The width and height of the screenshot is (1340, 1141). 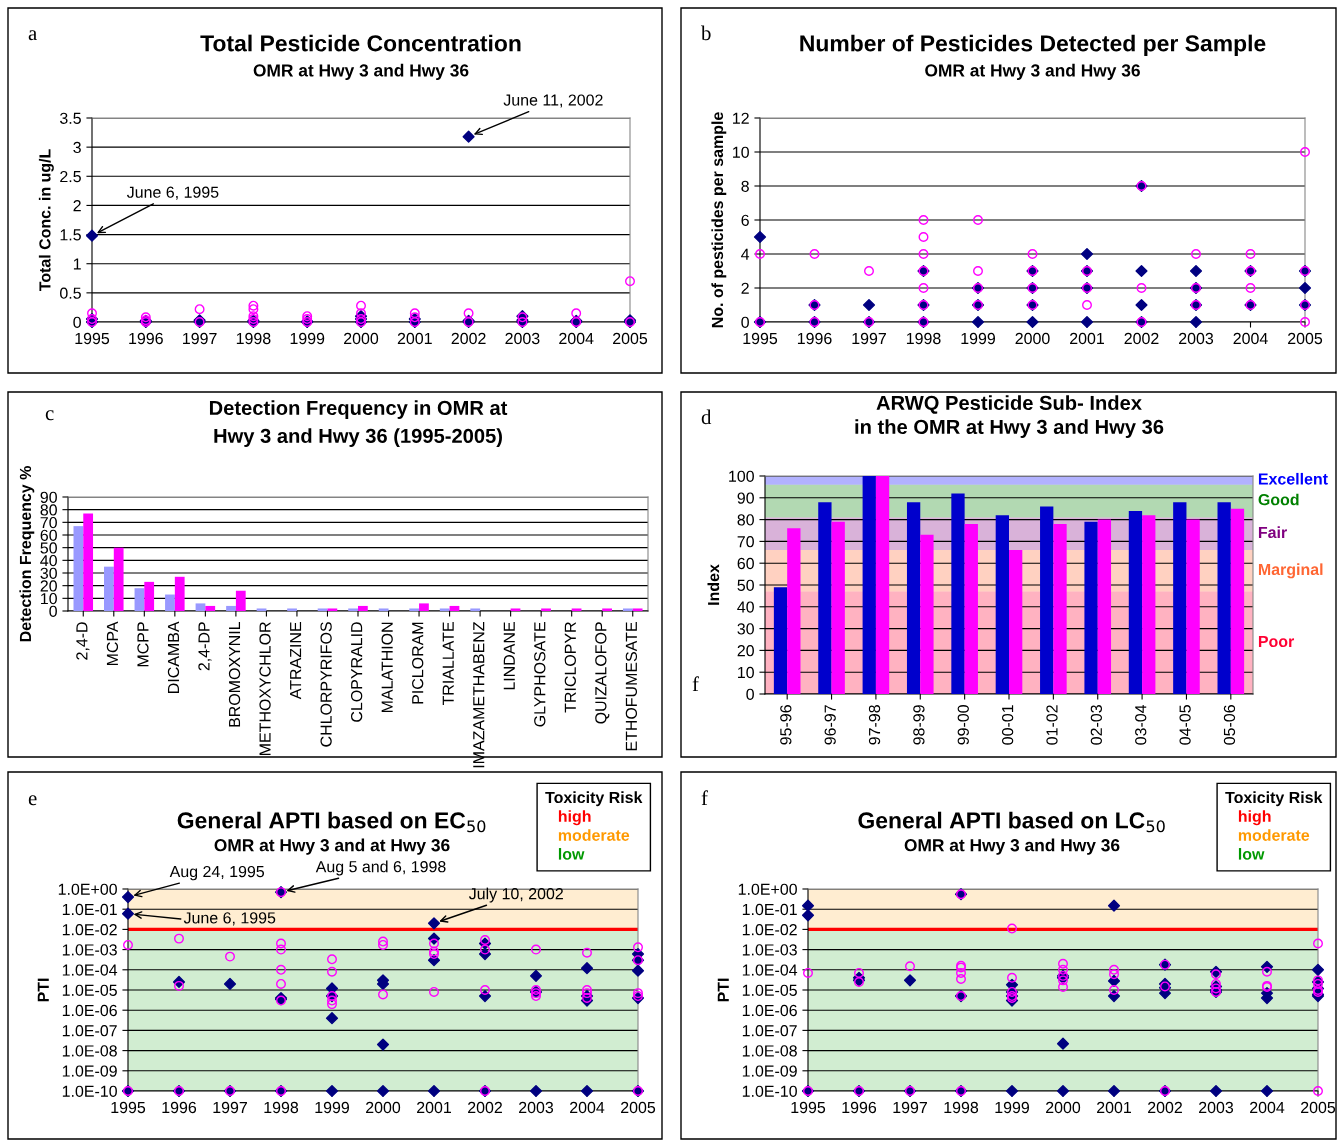 What do you see at coordinates (769, 1091) in the screenshot?
I see `y-tick-label: 1.0E-10` at bounding box center [769, 1091].